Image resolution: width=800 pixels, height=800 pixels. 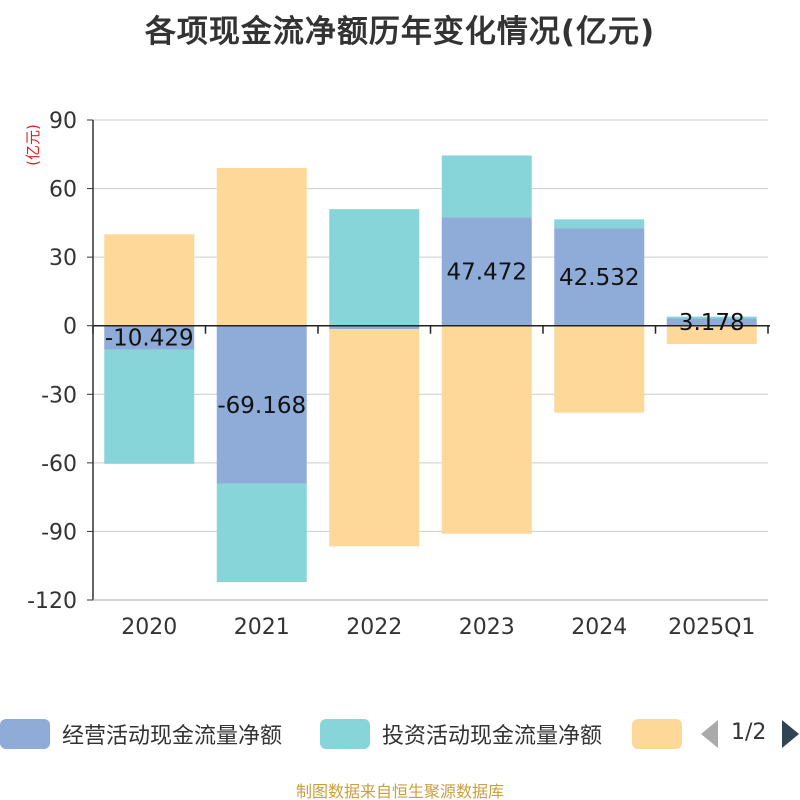 I want to click on data-label: -10.429, so click(x=149, y=339).